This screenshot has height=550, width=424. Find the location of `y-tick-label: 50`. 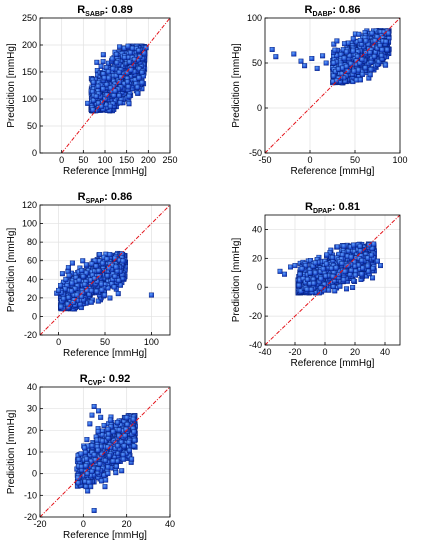

y-tick-label: 50 is located at coordinates (257, 63).